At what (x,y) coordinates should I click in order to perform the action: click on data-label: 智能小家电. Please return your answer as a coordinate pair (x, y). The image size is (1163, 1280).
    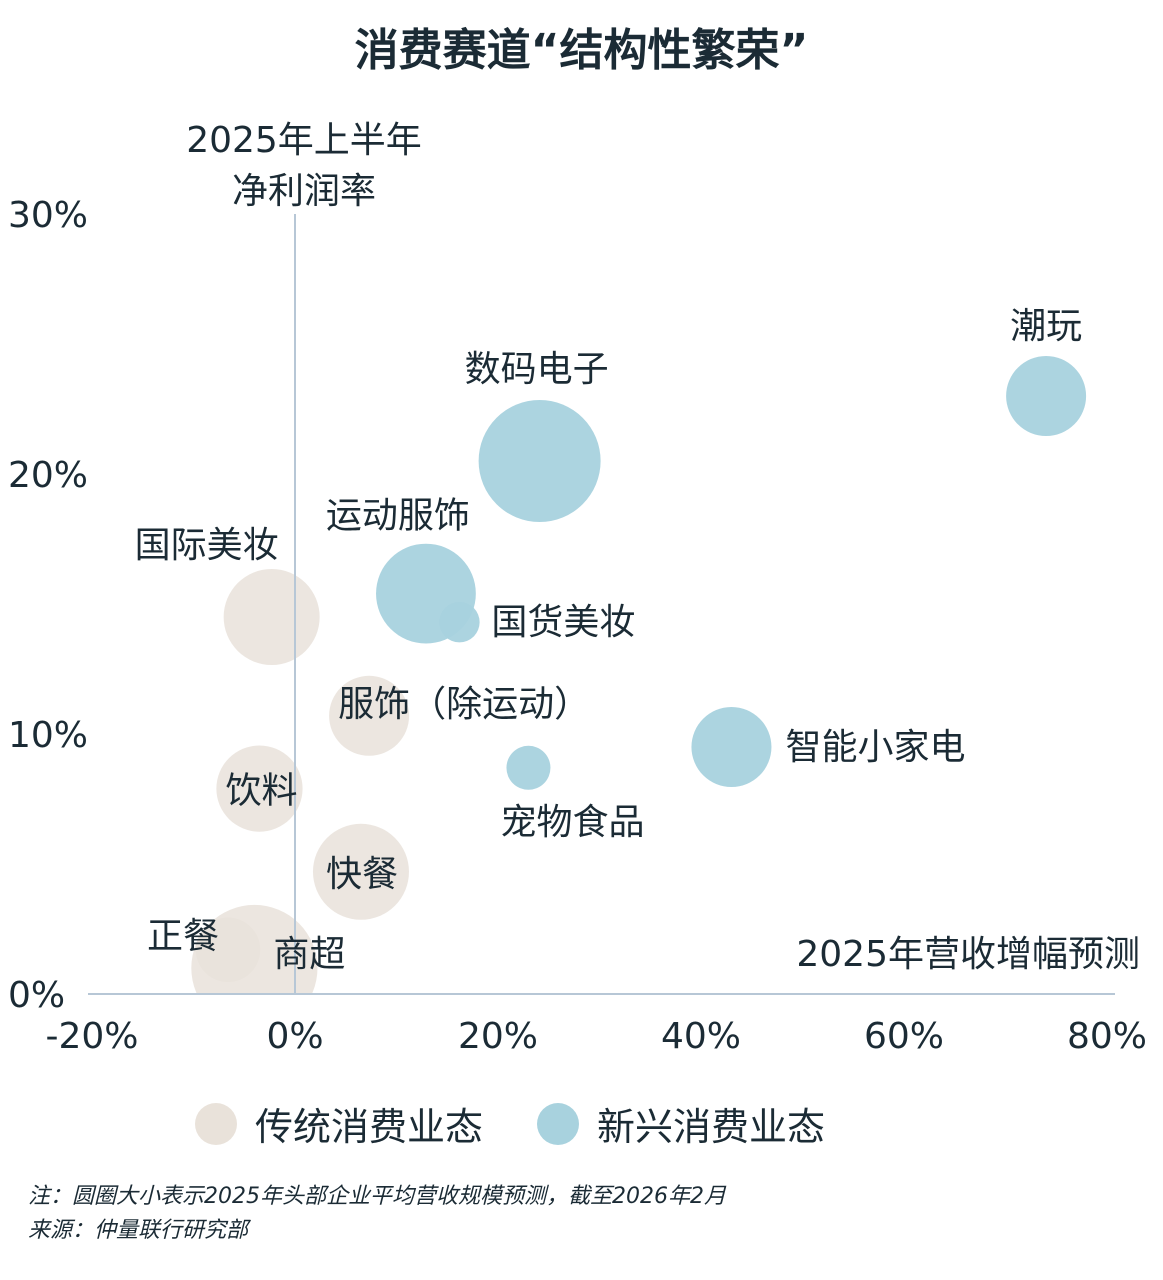
    Looking at the image, I should click on (875, 747).